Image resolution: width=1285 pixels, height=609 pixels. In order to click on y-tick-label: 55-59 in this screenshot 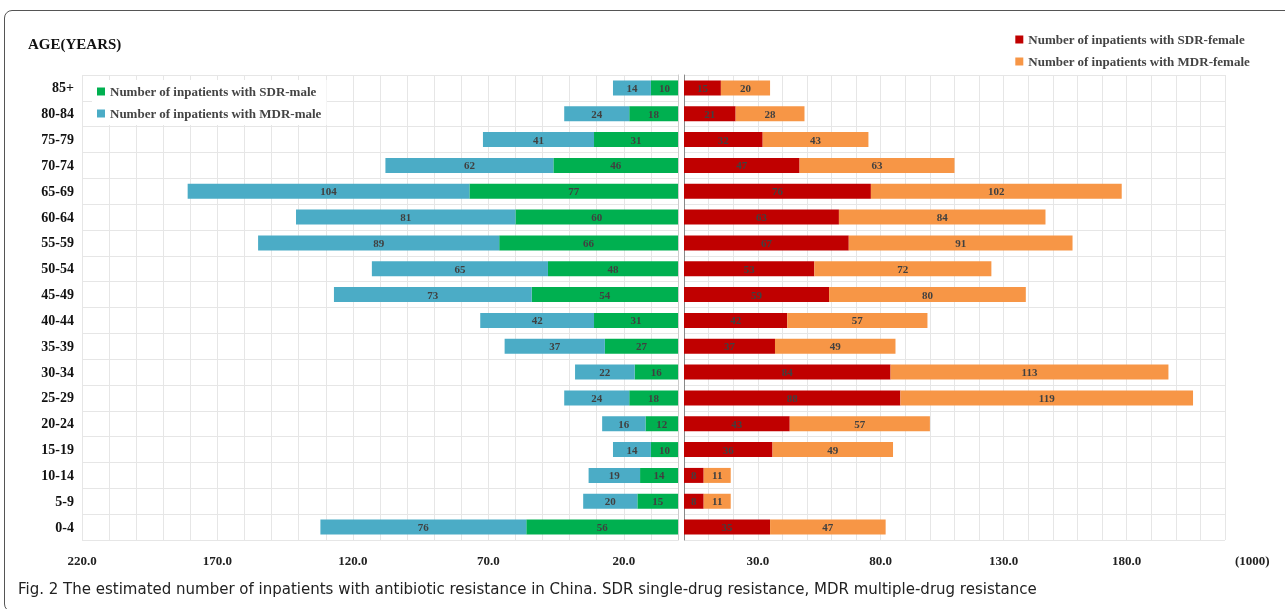, I will do `click(57, 243)`.